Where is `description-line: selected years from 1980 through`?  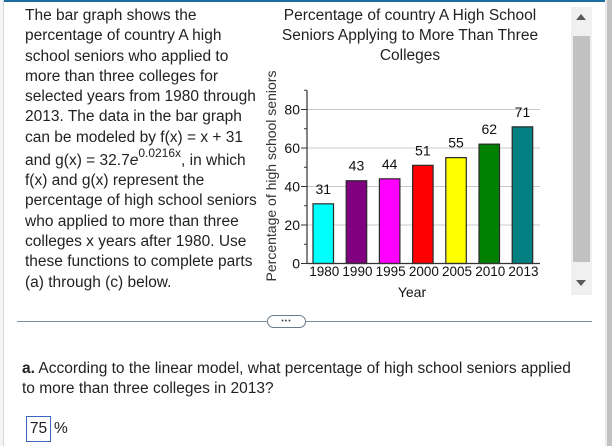 description-line: selected years from 1980 through is located at coordinates (140, 97).